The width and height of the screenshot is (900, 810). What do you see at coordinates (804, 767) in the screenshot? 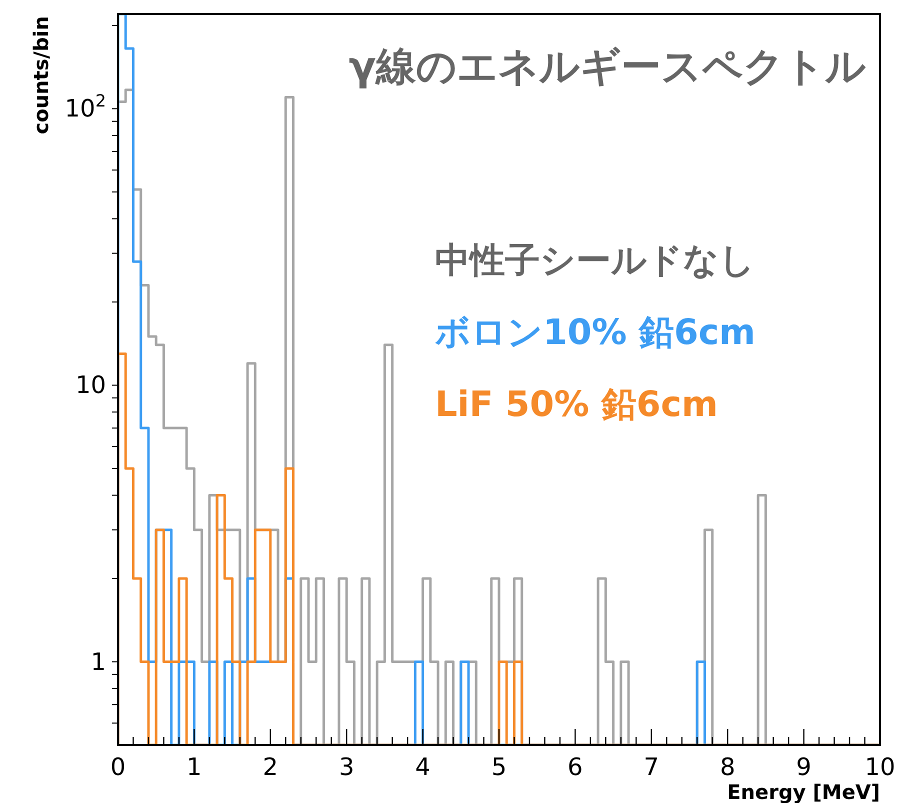
I see `x-tick-label: 9` at bounding box center [804, 767].